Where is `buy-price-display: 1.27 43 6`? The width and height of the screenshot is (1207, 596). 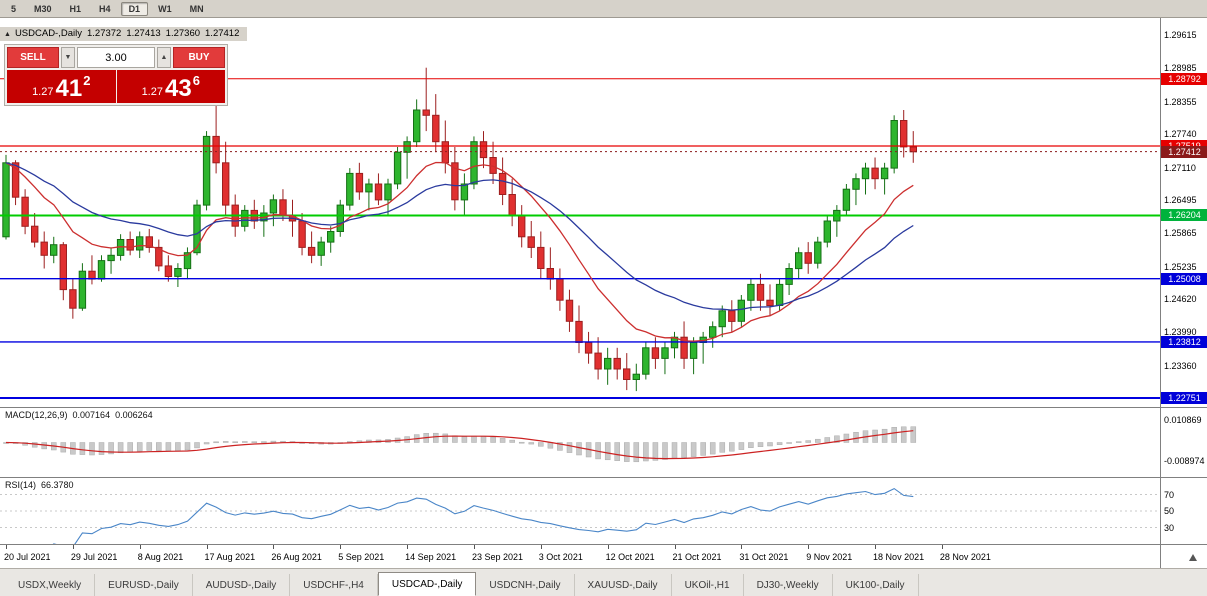
buy-price-display: 1.27 43 6 is located at coordinates (170, 86).